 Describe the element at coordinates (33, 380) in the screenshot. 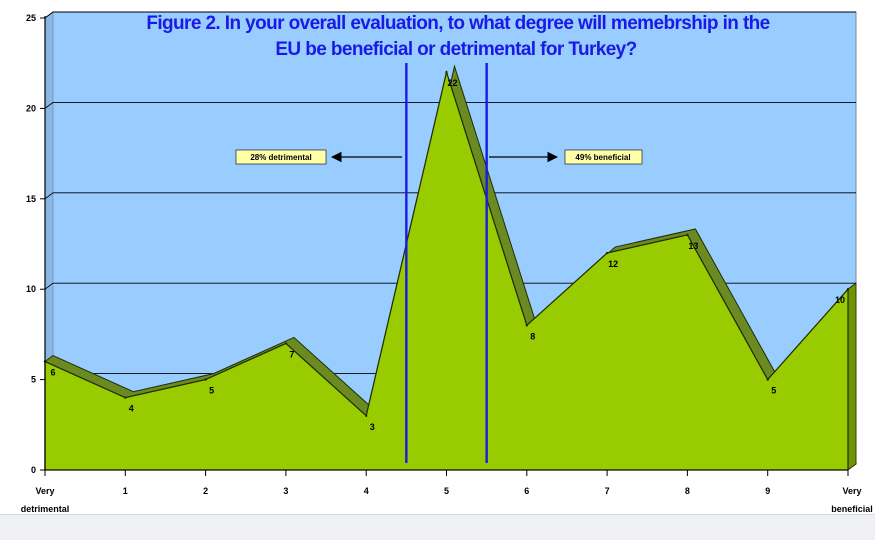

I see `y-tick-label: 5` at that location.